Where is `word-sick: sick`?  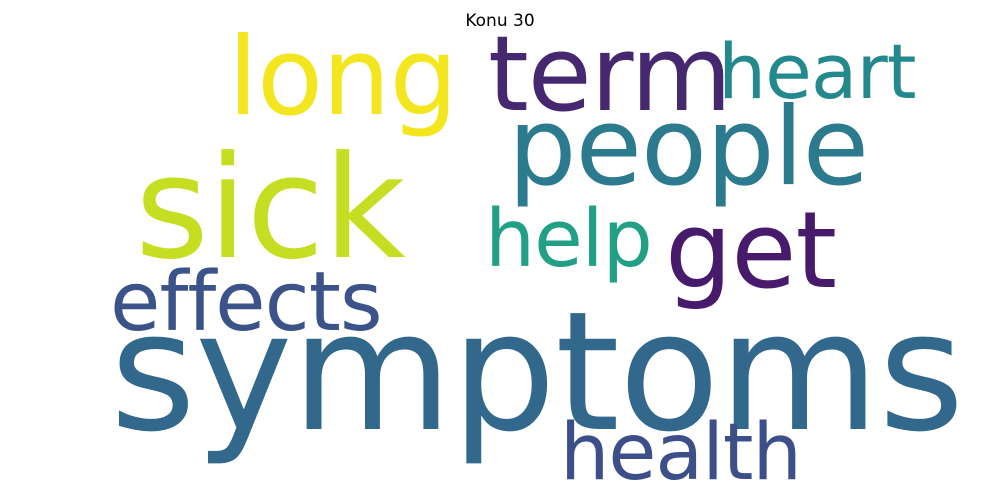 word-sick: sick is located at coordinates (270, 208).